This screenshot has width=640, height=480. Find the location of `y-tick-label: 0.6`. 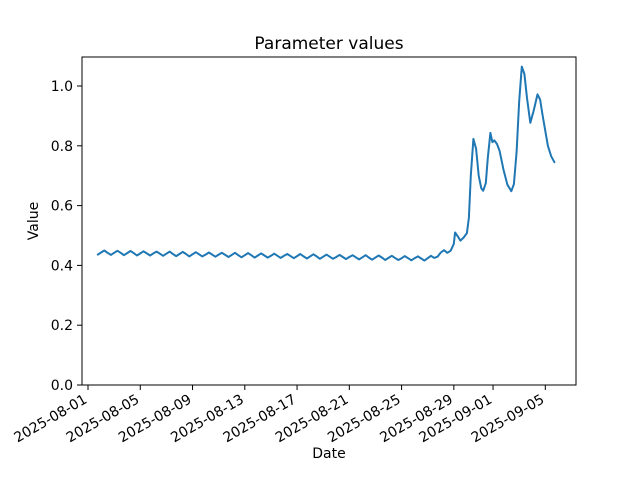

y-tick-label: 0.6 is located at coordinates (62, 207).